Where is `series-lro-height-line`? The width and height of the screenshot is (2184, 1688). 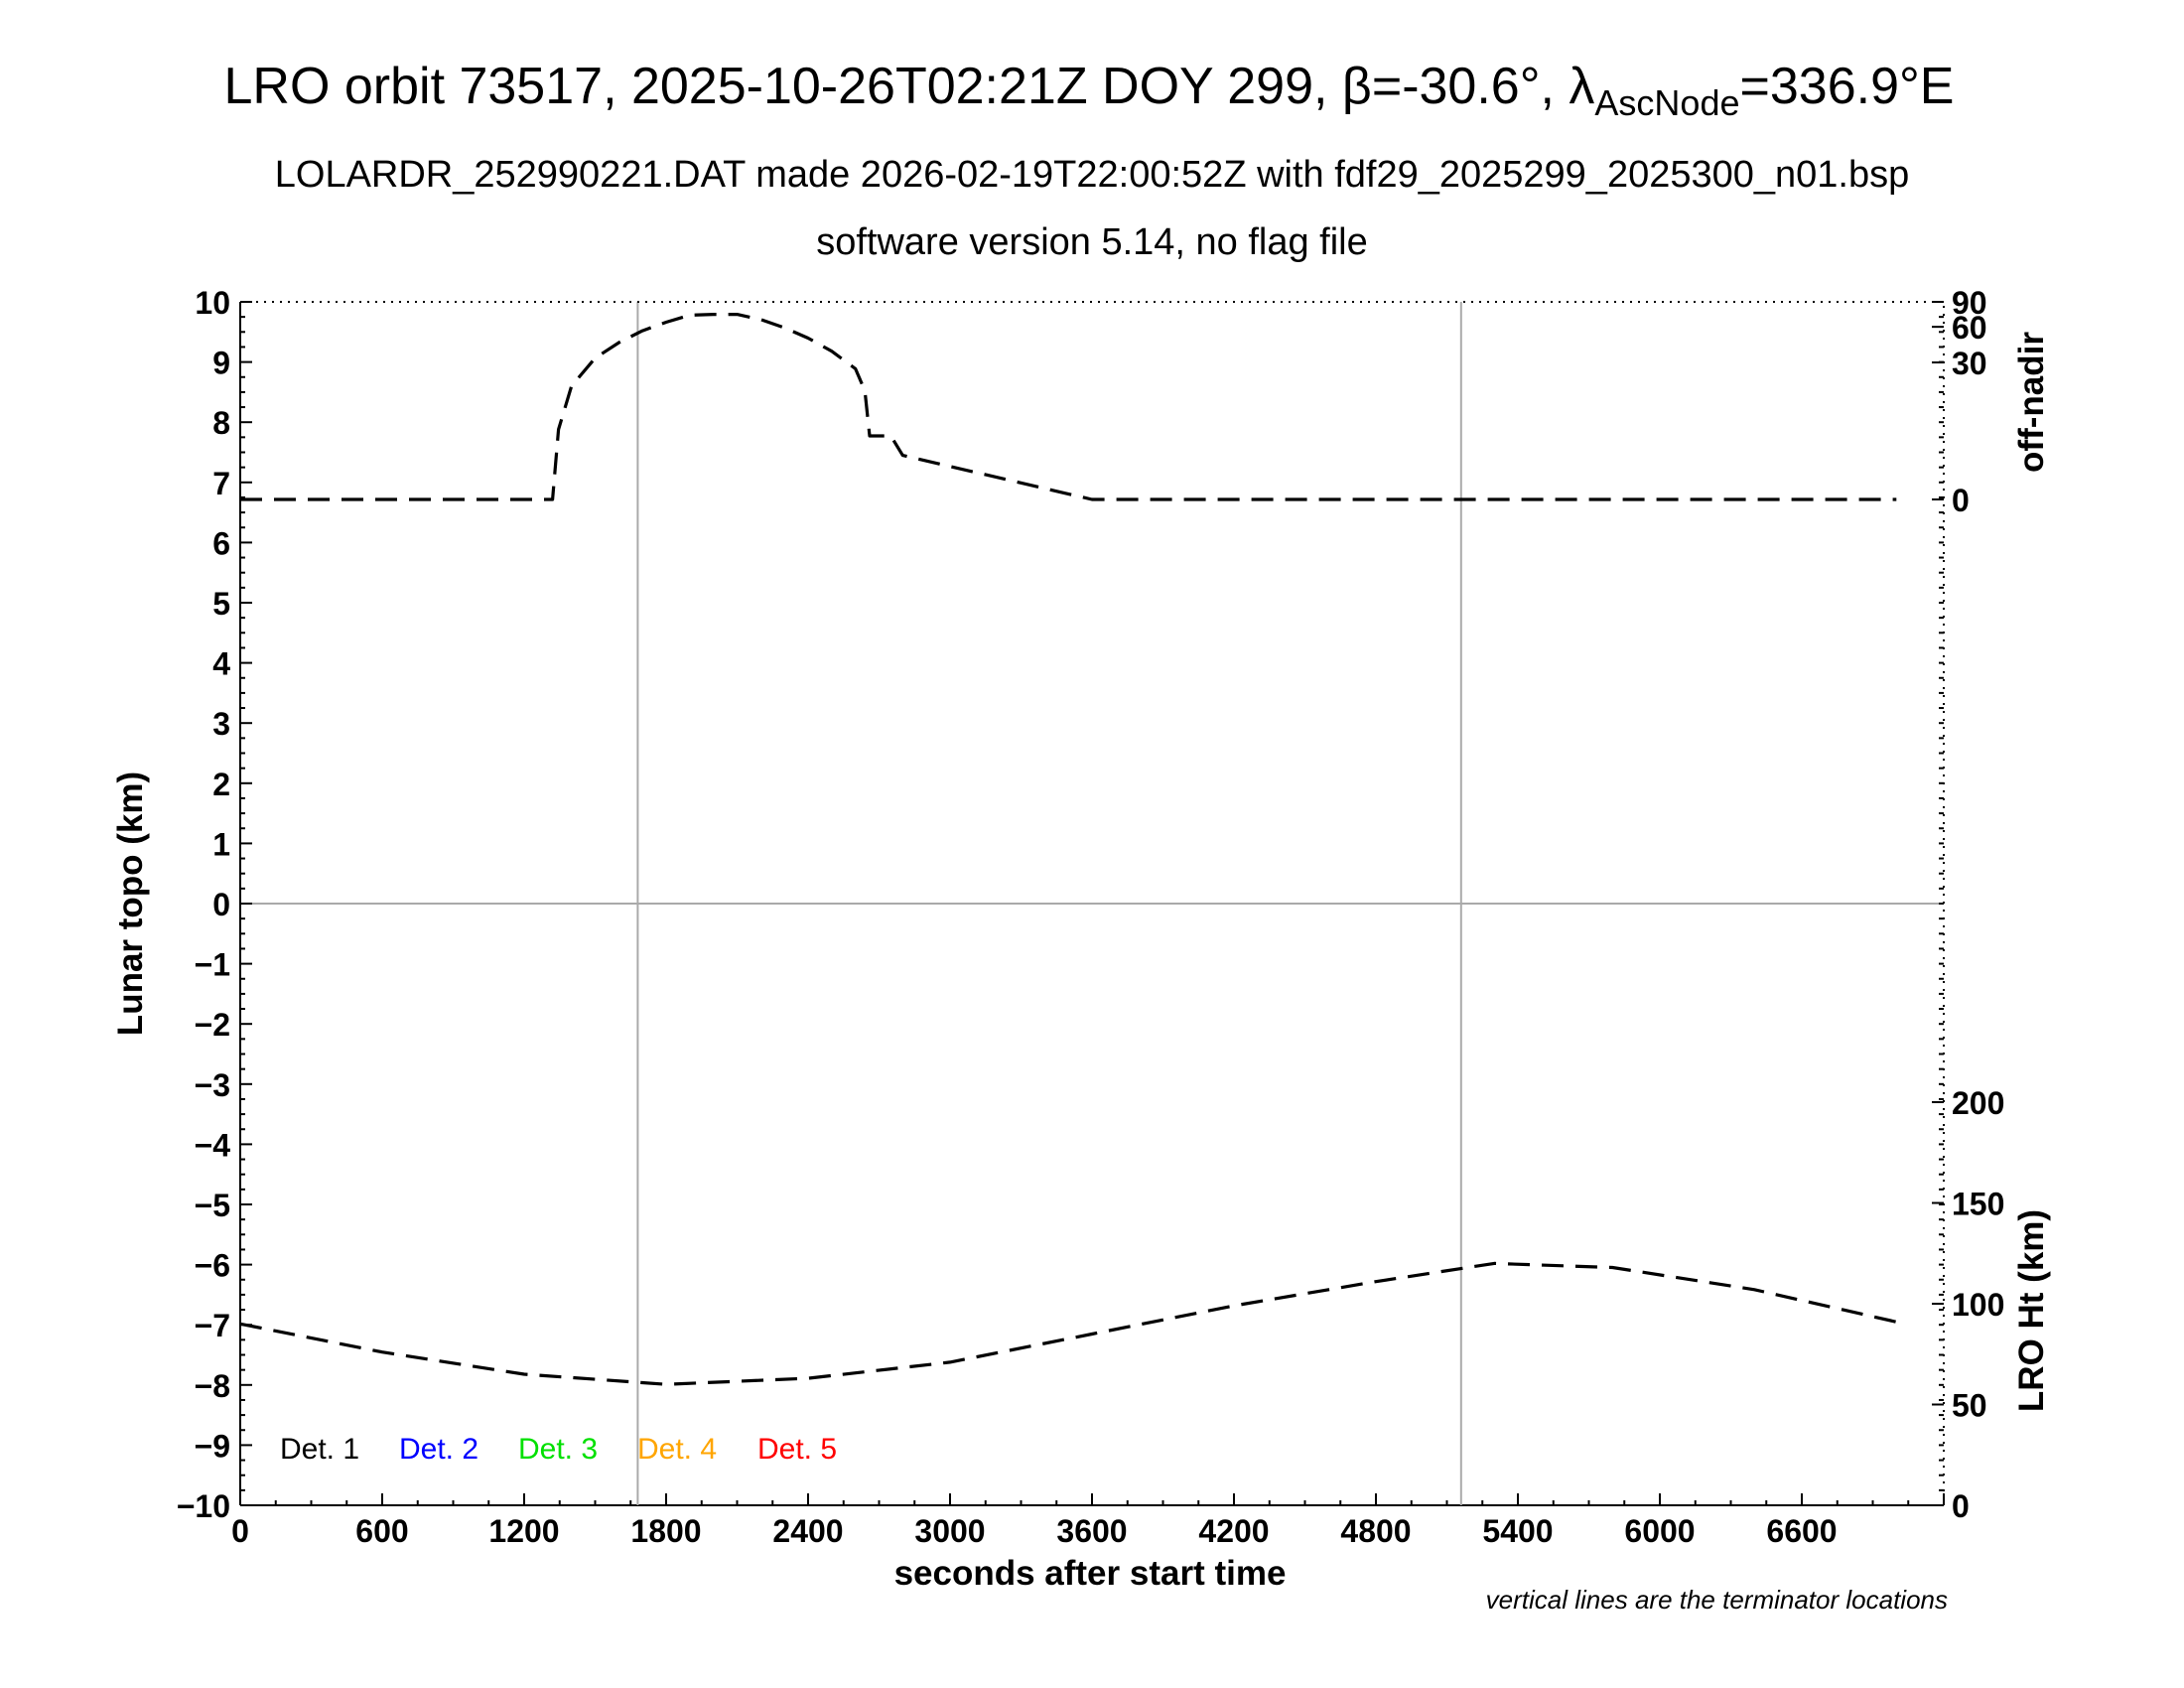 series-lro-height-line is located at coordinates (1068, 1323).